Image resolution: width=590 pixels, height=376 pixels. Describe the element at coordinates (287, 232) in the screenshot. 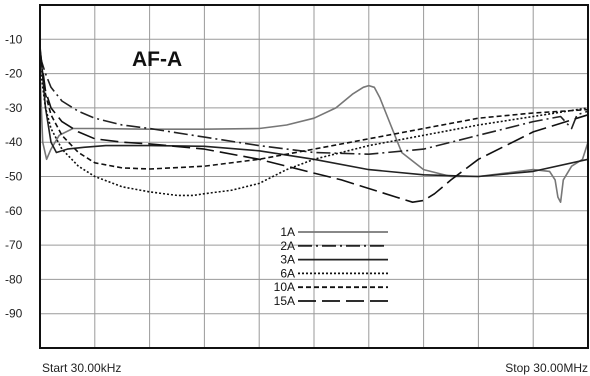

I see `legend-label: 1A` at that location.